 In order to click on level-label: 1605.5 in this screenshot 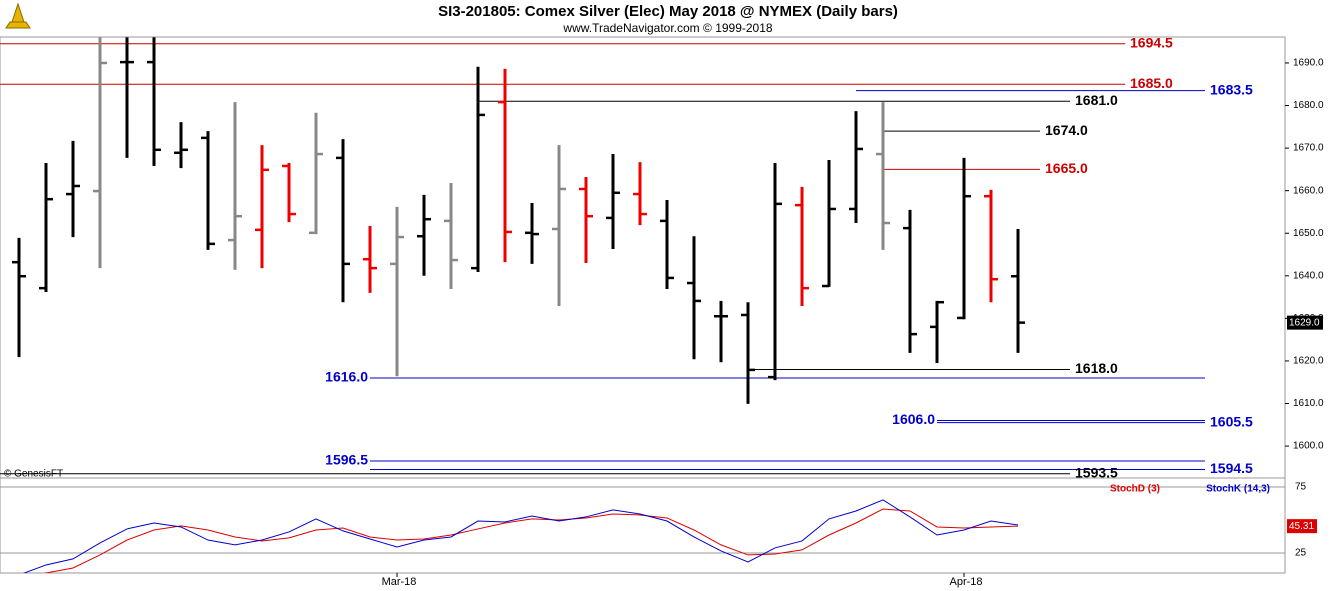, I will do `click(1231, 421)`.